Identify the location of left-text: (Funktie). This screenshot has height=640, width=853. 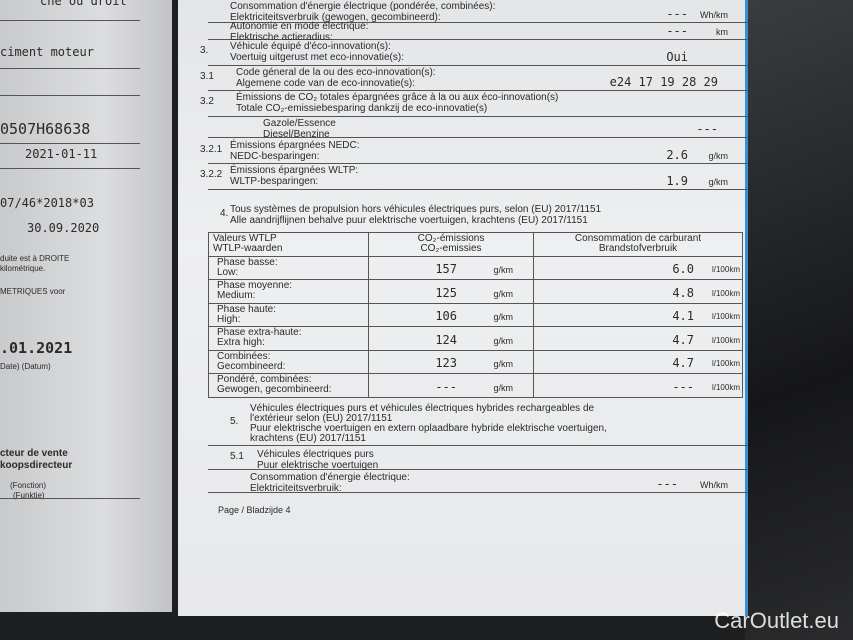
(29, 495).